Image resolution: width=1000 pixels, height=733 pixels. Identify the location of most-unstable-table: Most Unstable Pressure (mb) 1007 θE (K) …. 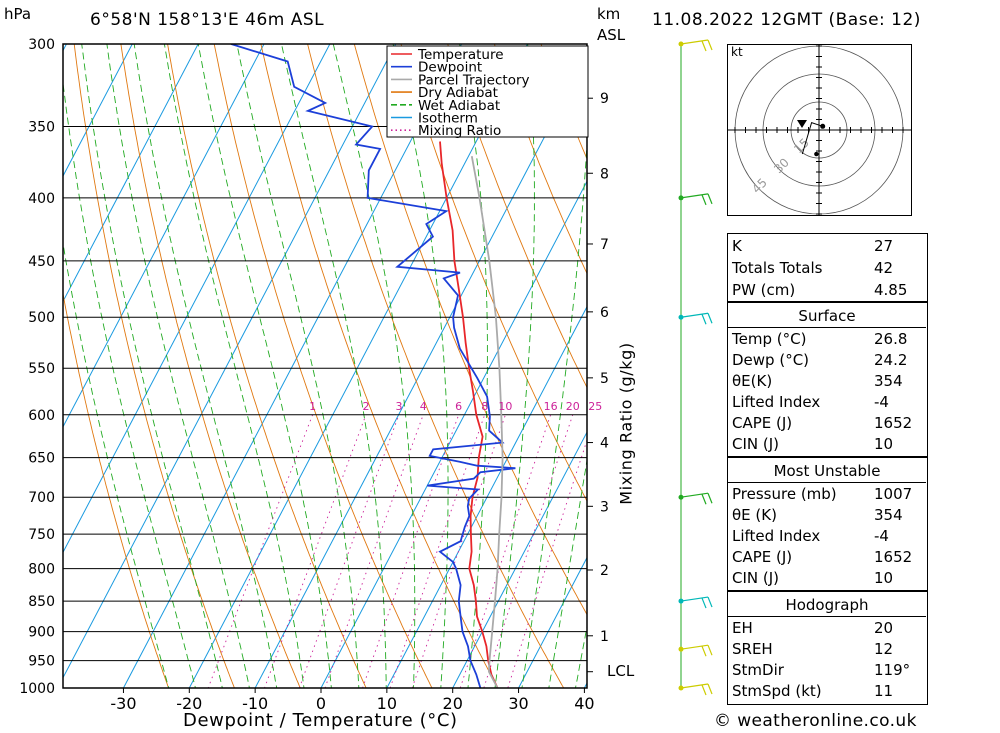
(827, 524).